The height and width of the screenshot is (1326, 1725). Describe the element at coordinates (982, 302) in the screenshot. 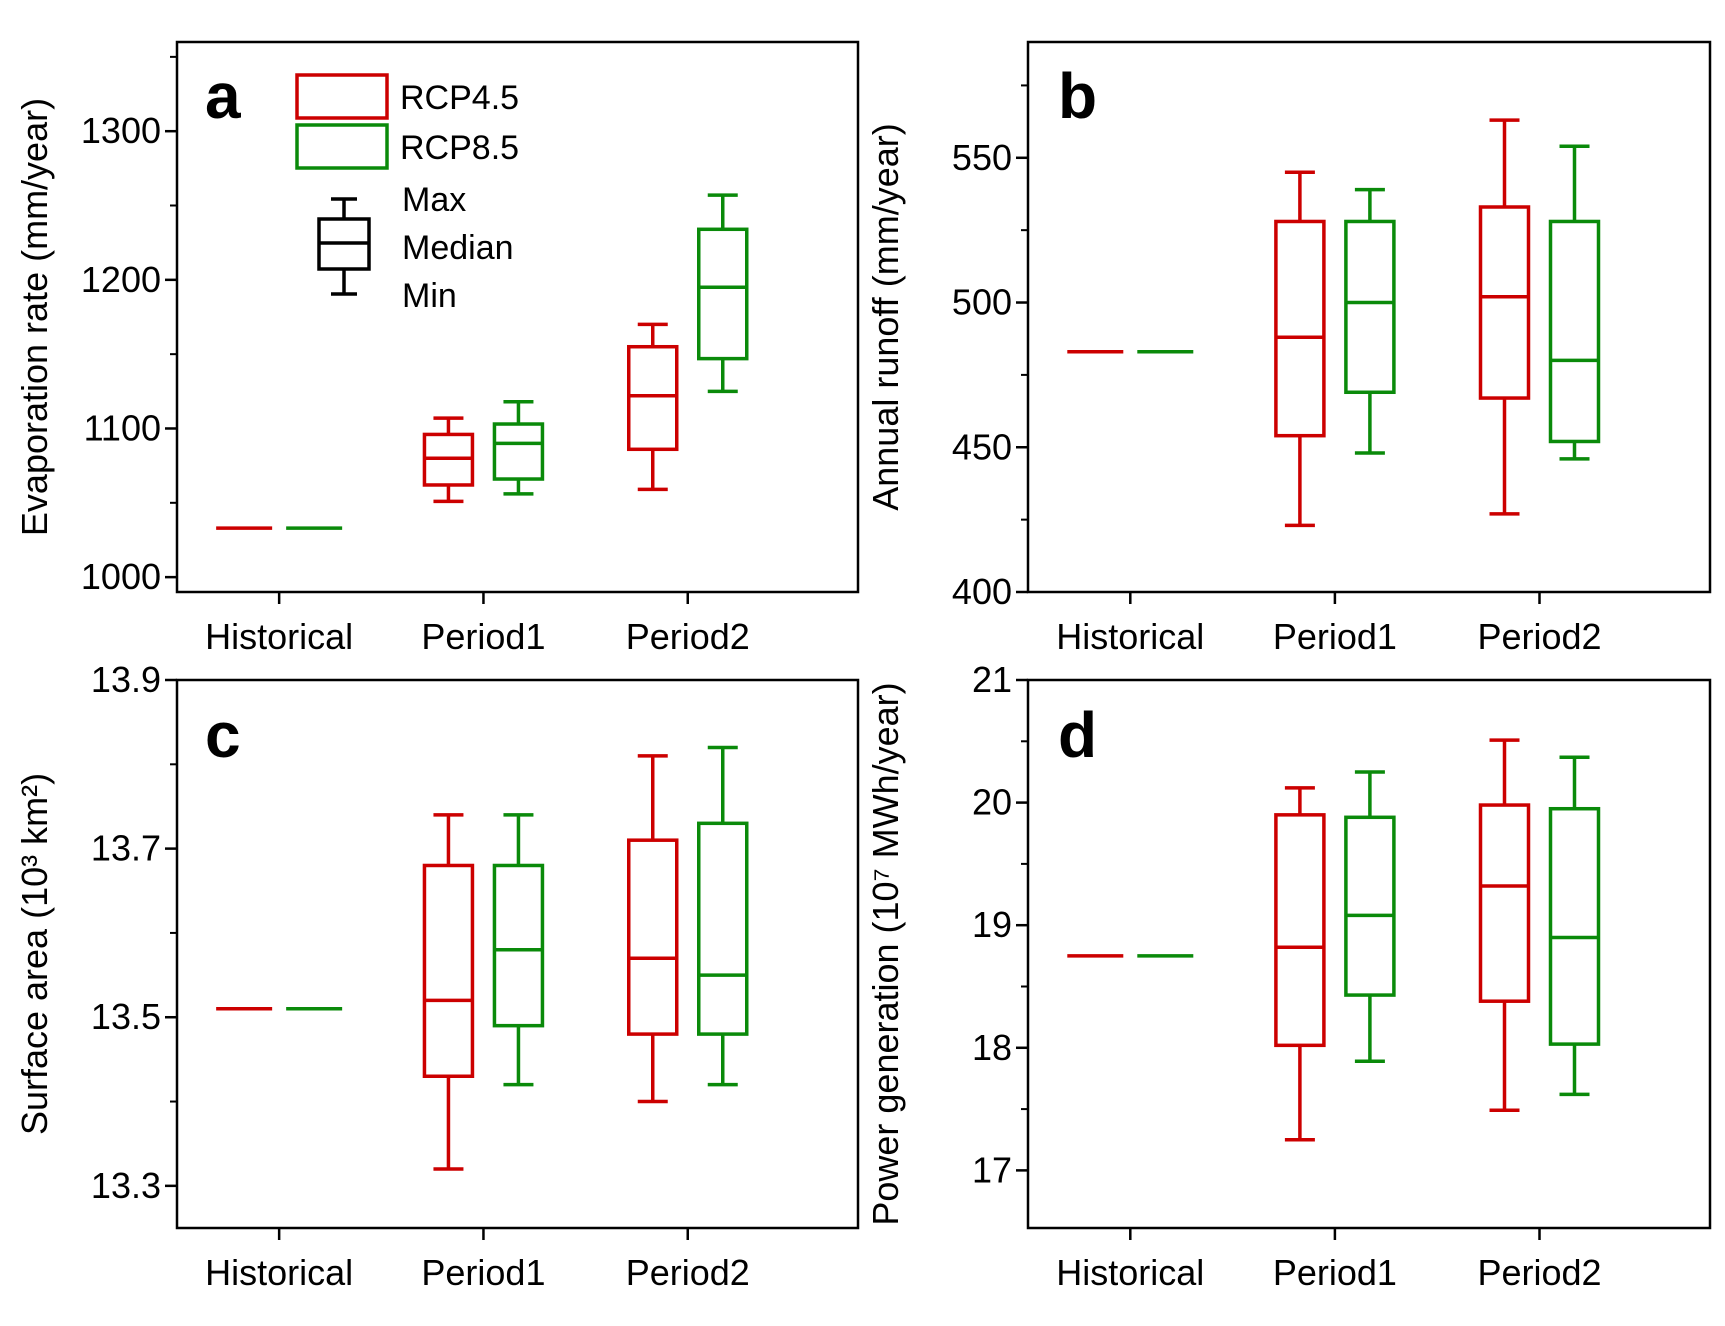

I see `y-tick-label: 500` at that location.